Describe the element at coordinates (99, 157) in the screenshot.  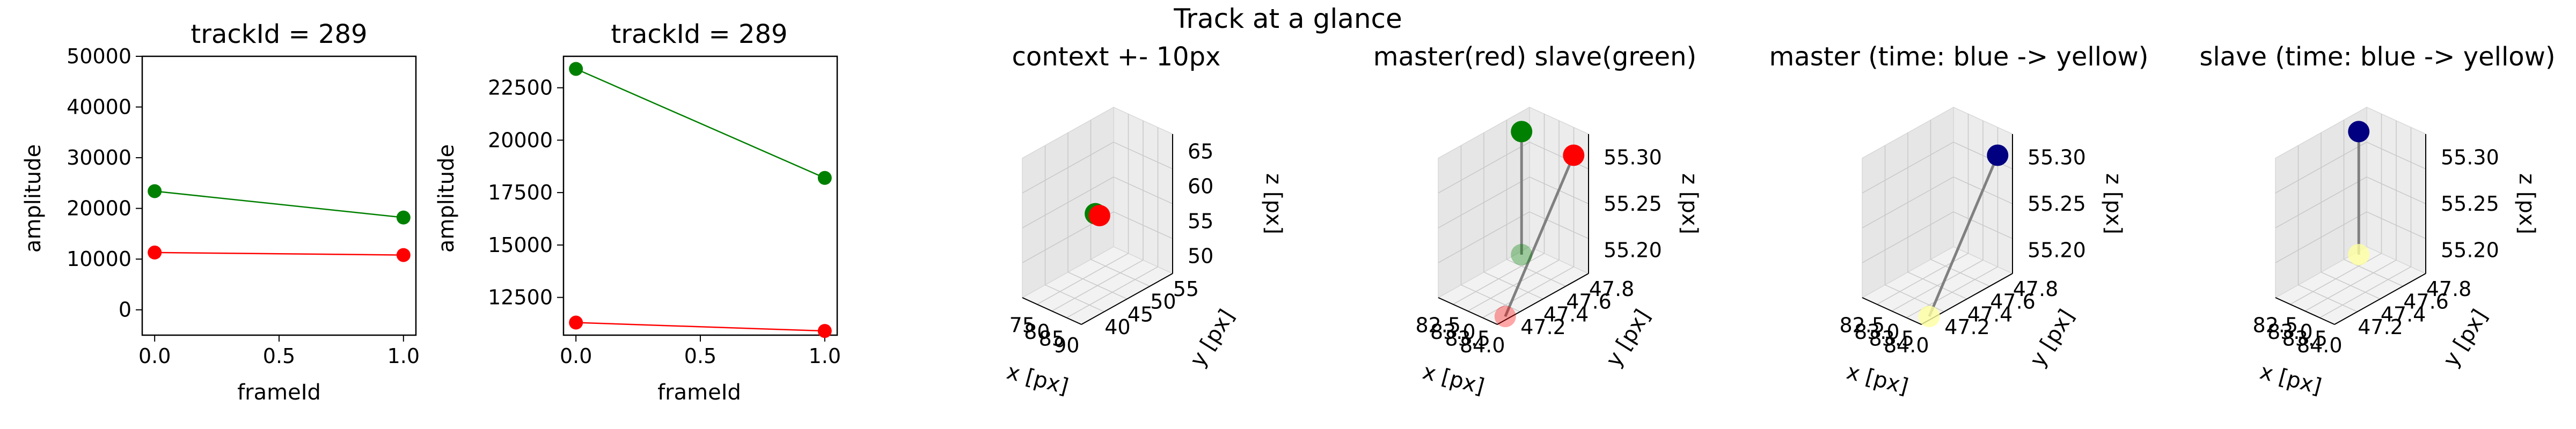
I see `y-tick-label: 30000` at that location.